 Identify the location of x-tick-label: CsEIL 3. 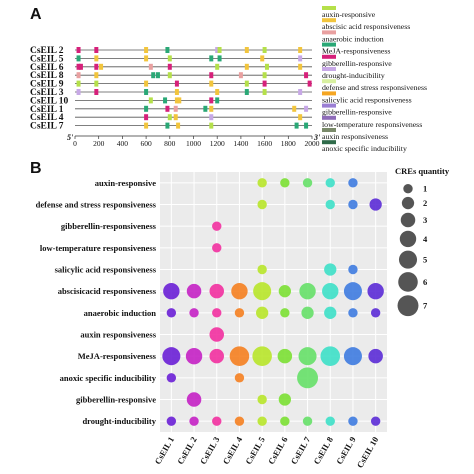
(210, 450).